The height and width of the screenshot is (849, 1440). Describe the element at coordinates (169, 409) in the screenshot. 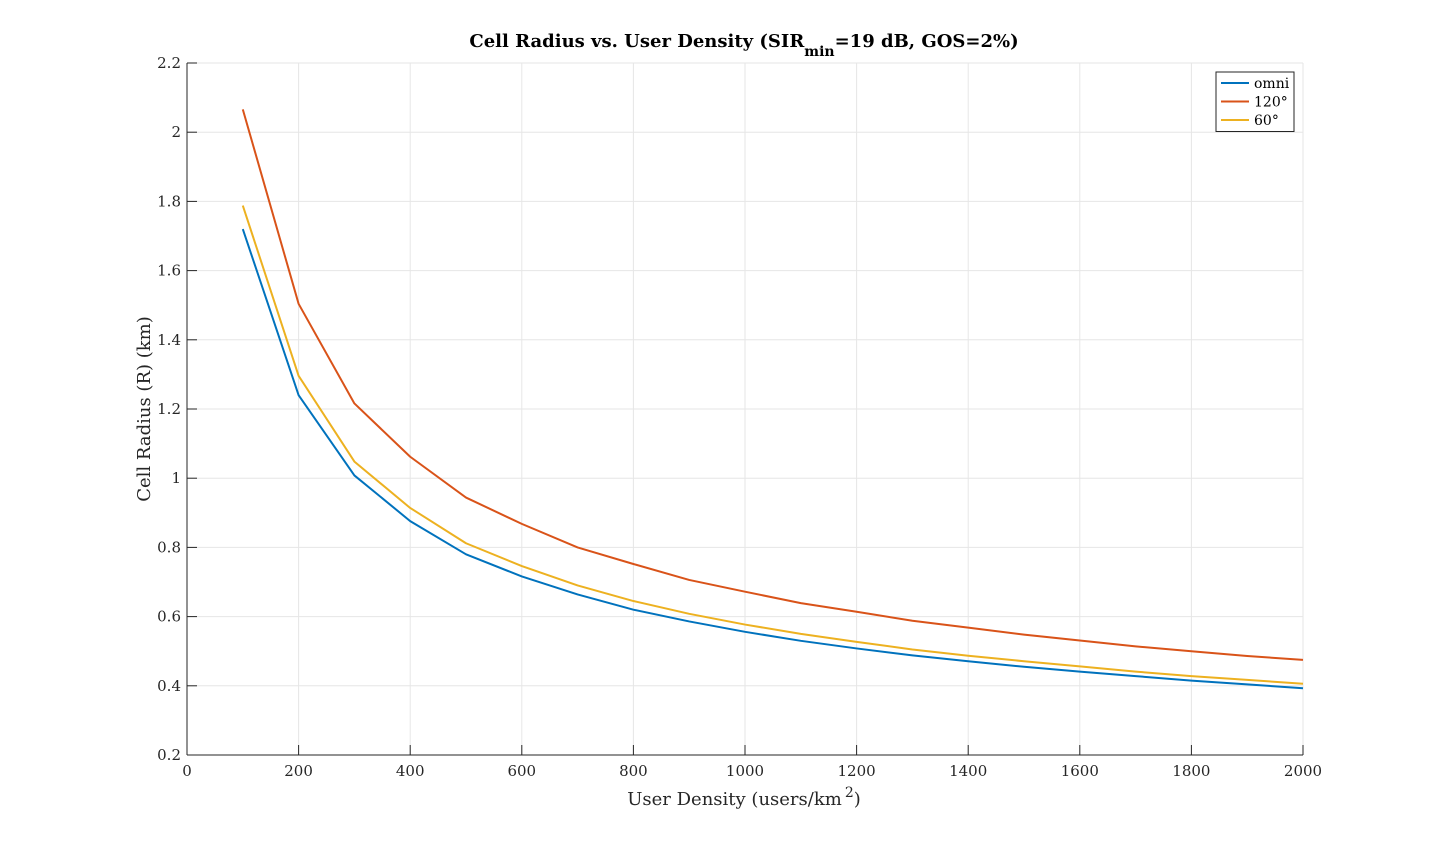

I see `y-tick-label: 1.2` at that location.